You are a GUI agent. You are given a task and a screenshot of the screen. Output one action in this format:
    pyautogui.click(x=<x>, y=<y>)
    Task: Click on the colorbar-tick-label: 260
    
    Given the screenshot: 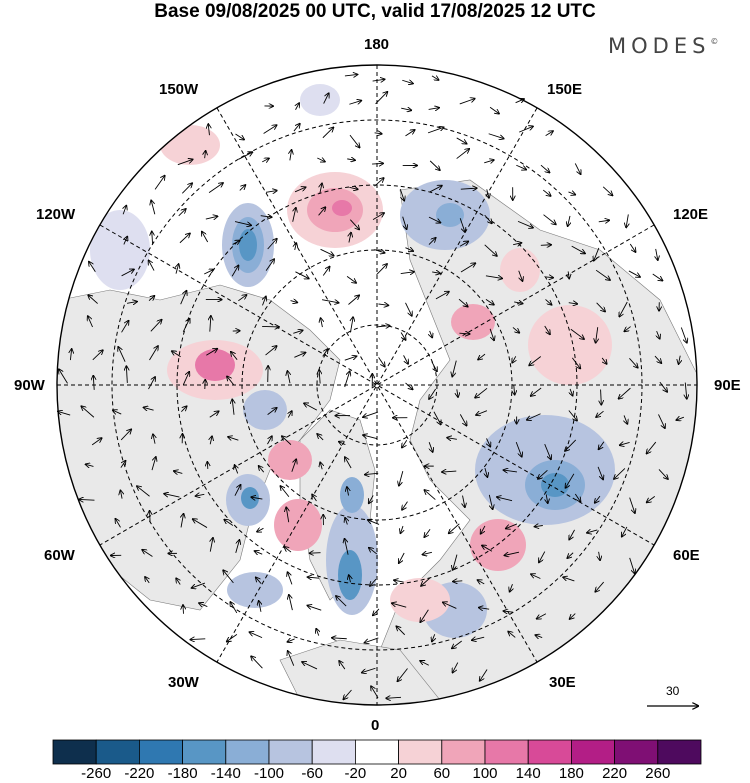 What is the action you would take?
    pyautogui.click(x=658, y=773)
    